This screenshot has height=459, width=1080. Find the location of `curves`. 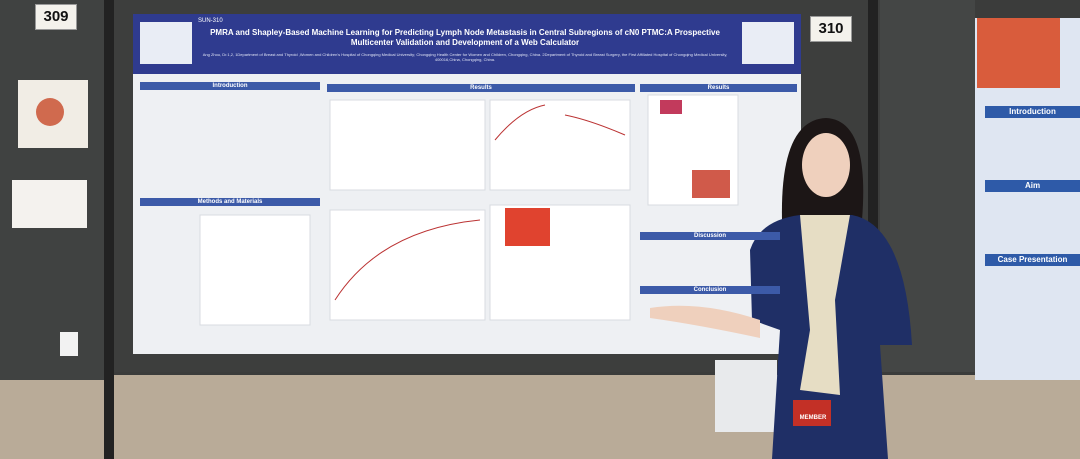

curves is located at coordinates (480, 202).